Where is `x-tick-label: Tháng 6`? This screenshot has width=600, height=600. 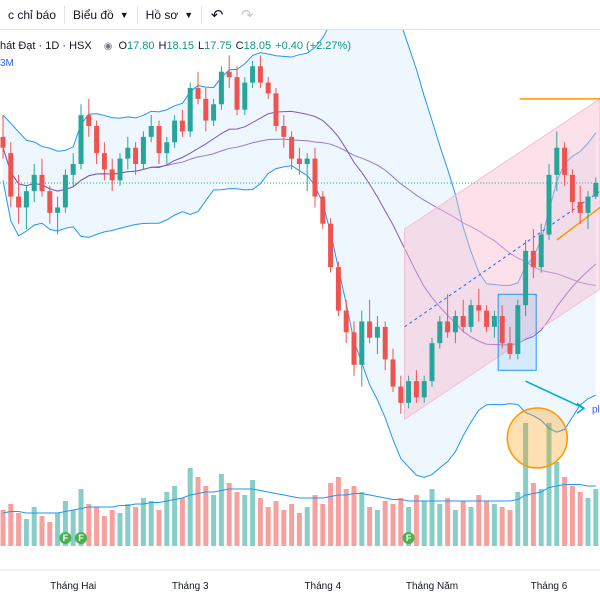 x-tick-label: Tháng 6 is located at coordinates (549, 586).